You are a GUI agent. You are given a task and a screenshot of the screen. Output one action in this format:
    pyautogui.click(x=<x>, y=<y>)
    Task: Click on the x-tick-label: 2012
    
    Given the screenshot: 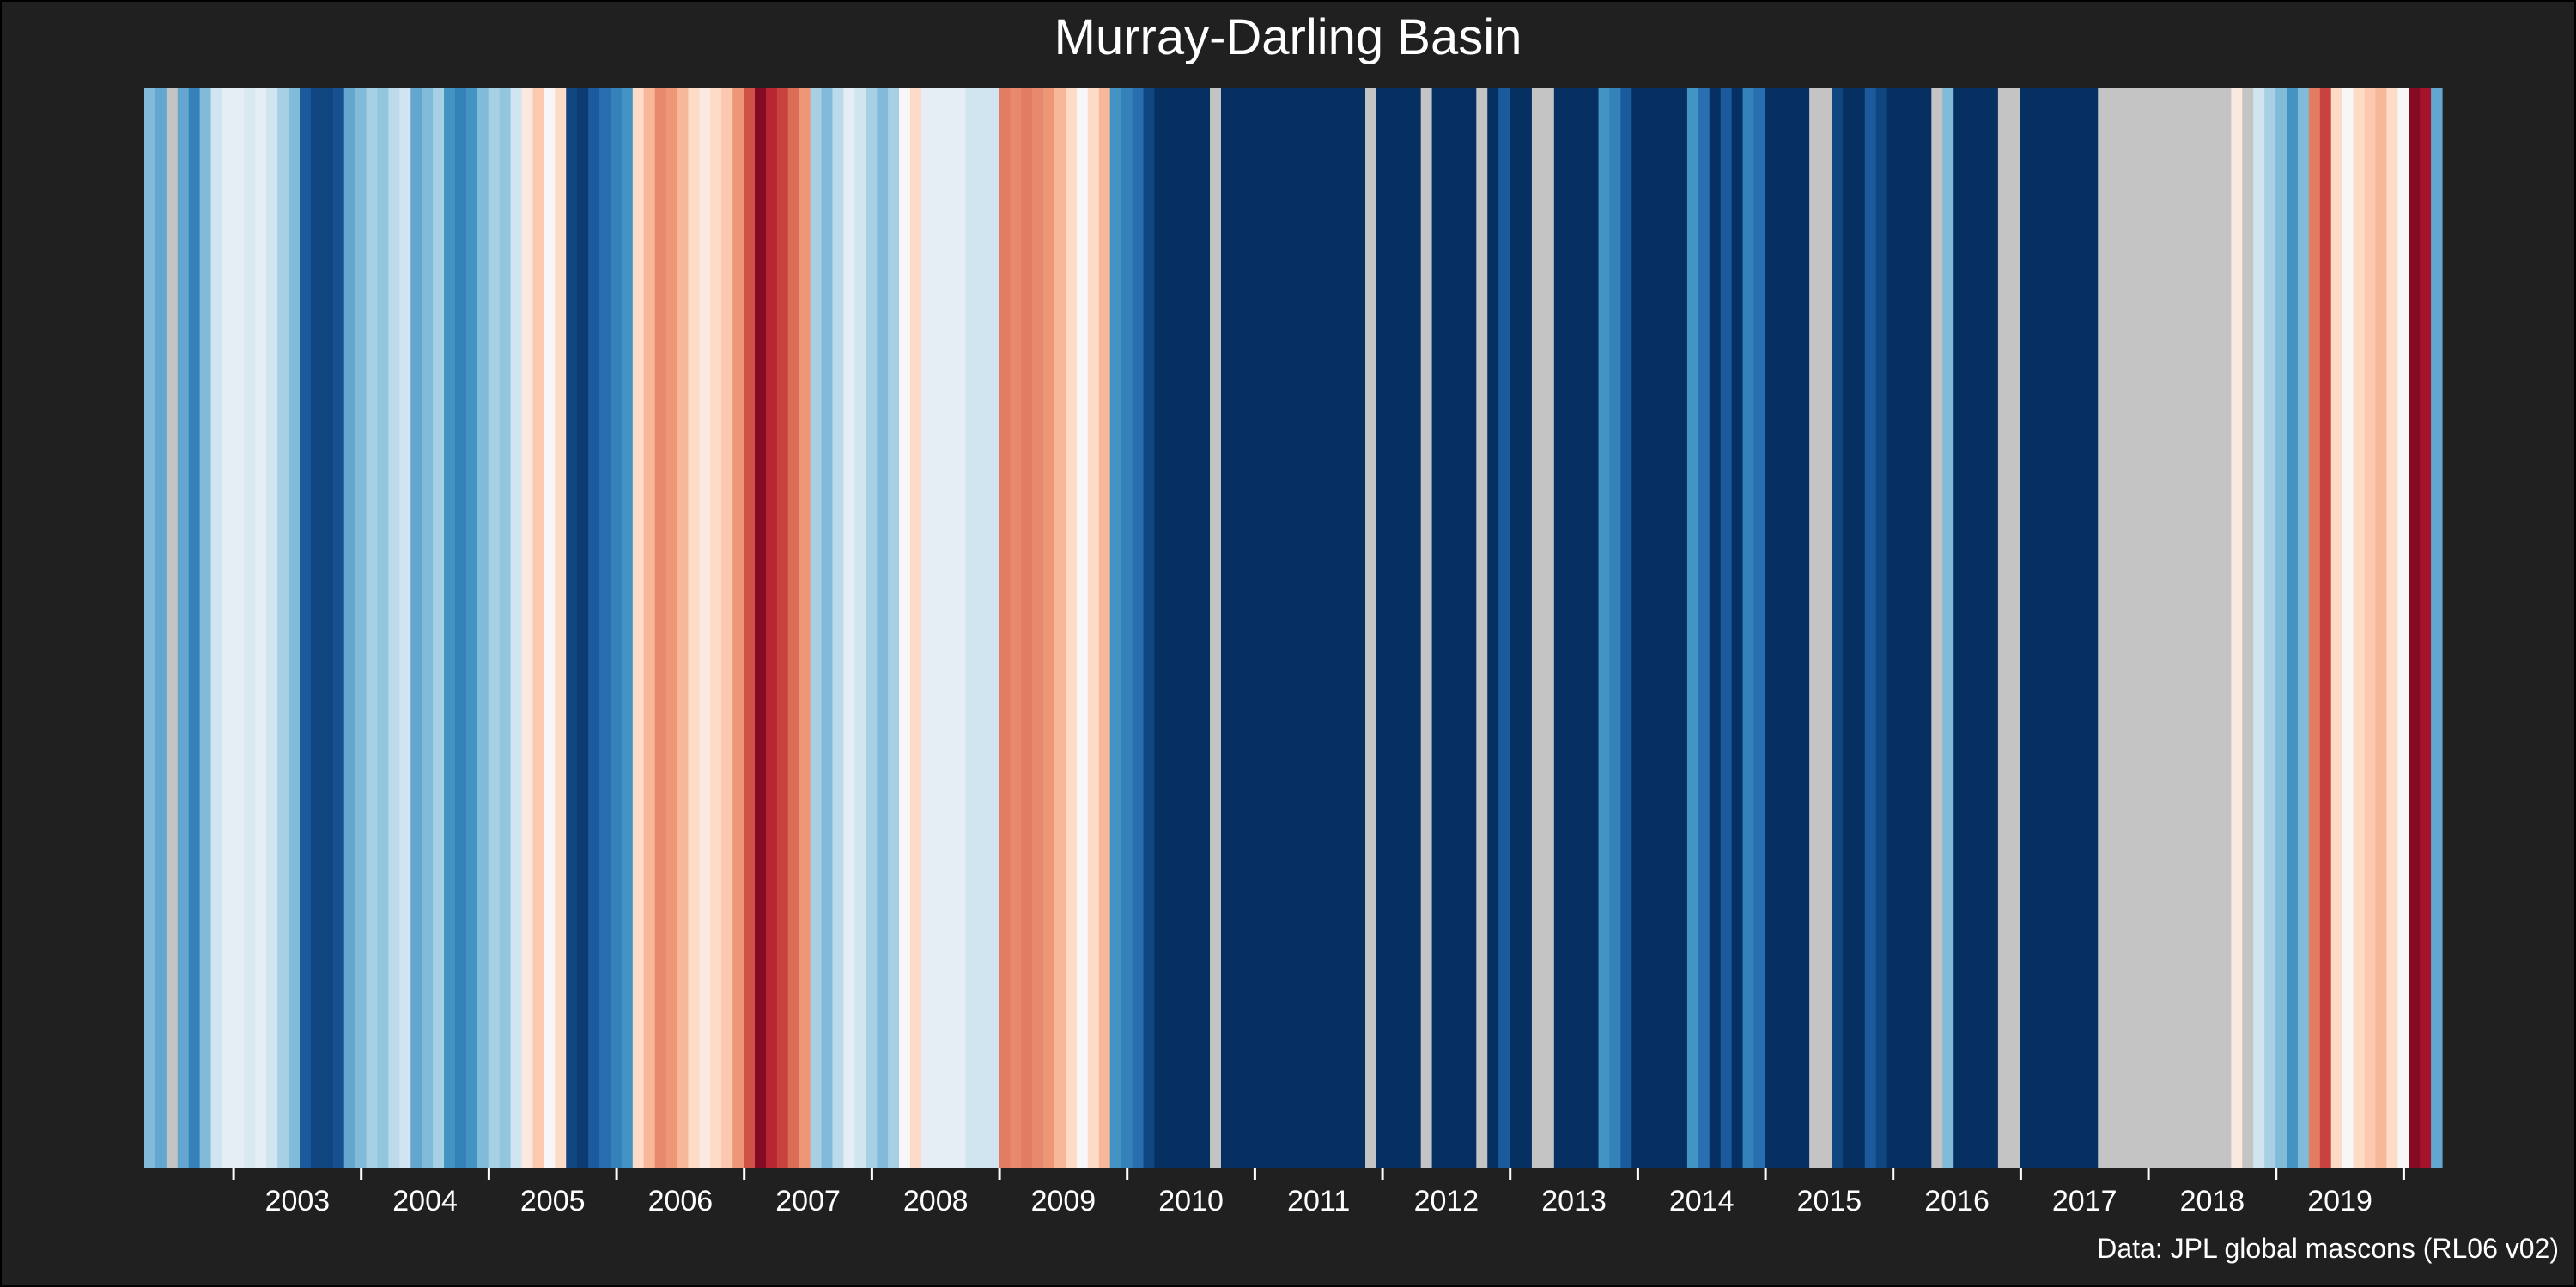 What is the action you would take?
    pyautogui.click(x=1447, y=1201)
    